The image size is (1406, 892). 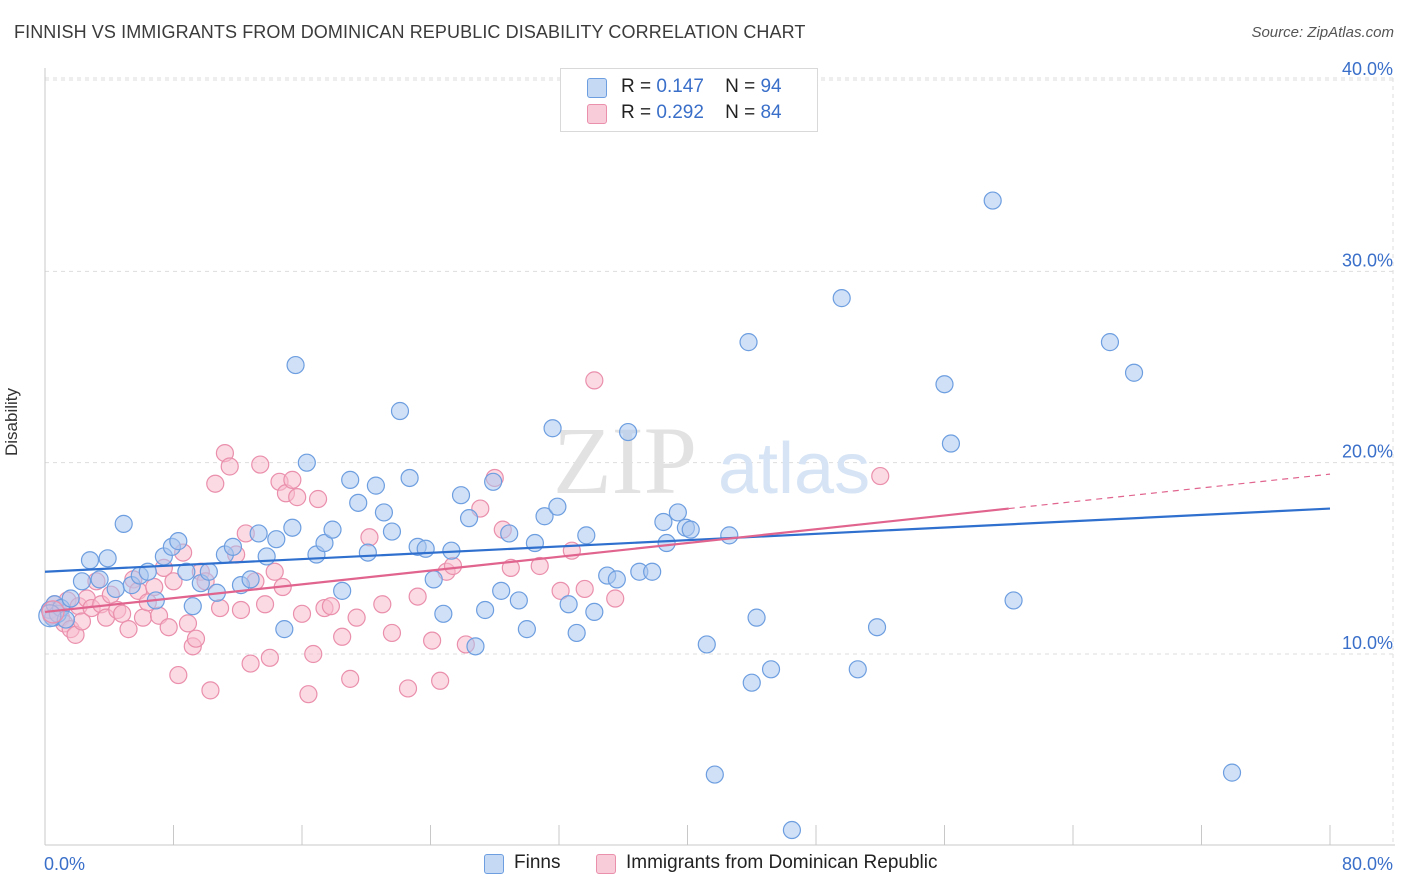 What do you see at coordinates (597, 114) in the screenshot?
I see `legend-swatch-pink` at bounding box center [597, 114].